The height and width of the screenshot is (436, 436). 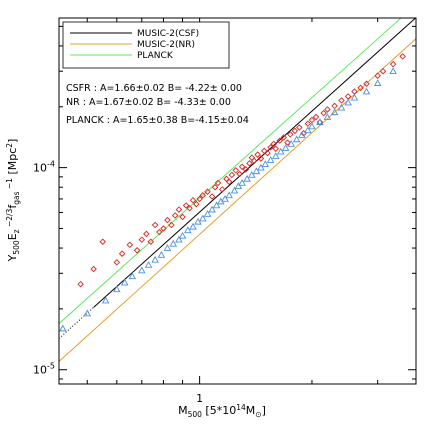 What do you see at coordinates (13, 201) in the screenshot?
I see `y-axis-label: Y500Ez −2/3fgas −1 [Mpc2]` at bounding box center [13, 201].